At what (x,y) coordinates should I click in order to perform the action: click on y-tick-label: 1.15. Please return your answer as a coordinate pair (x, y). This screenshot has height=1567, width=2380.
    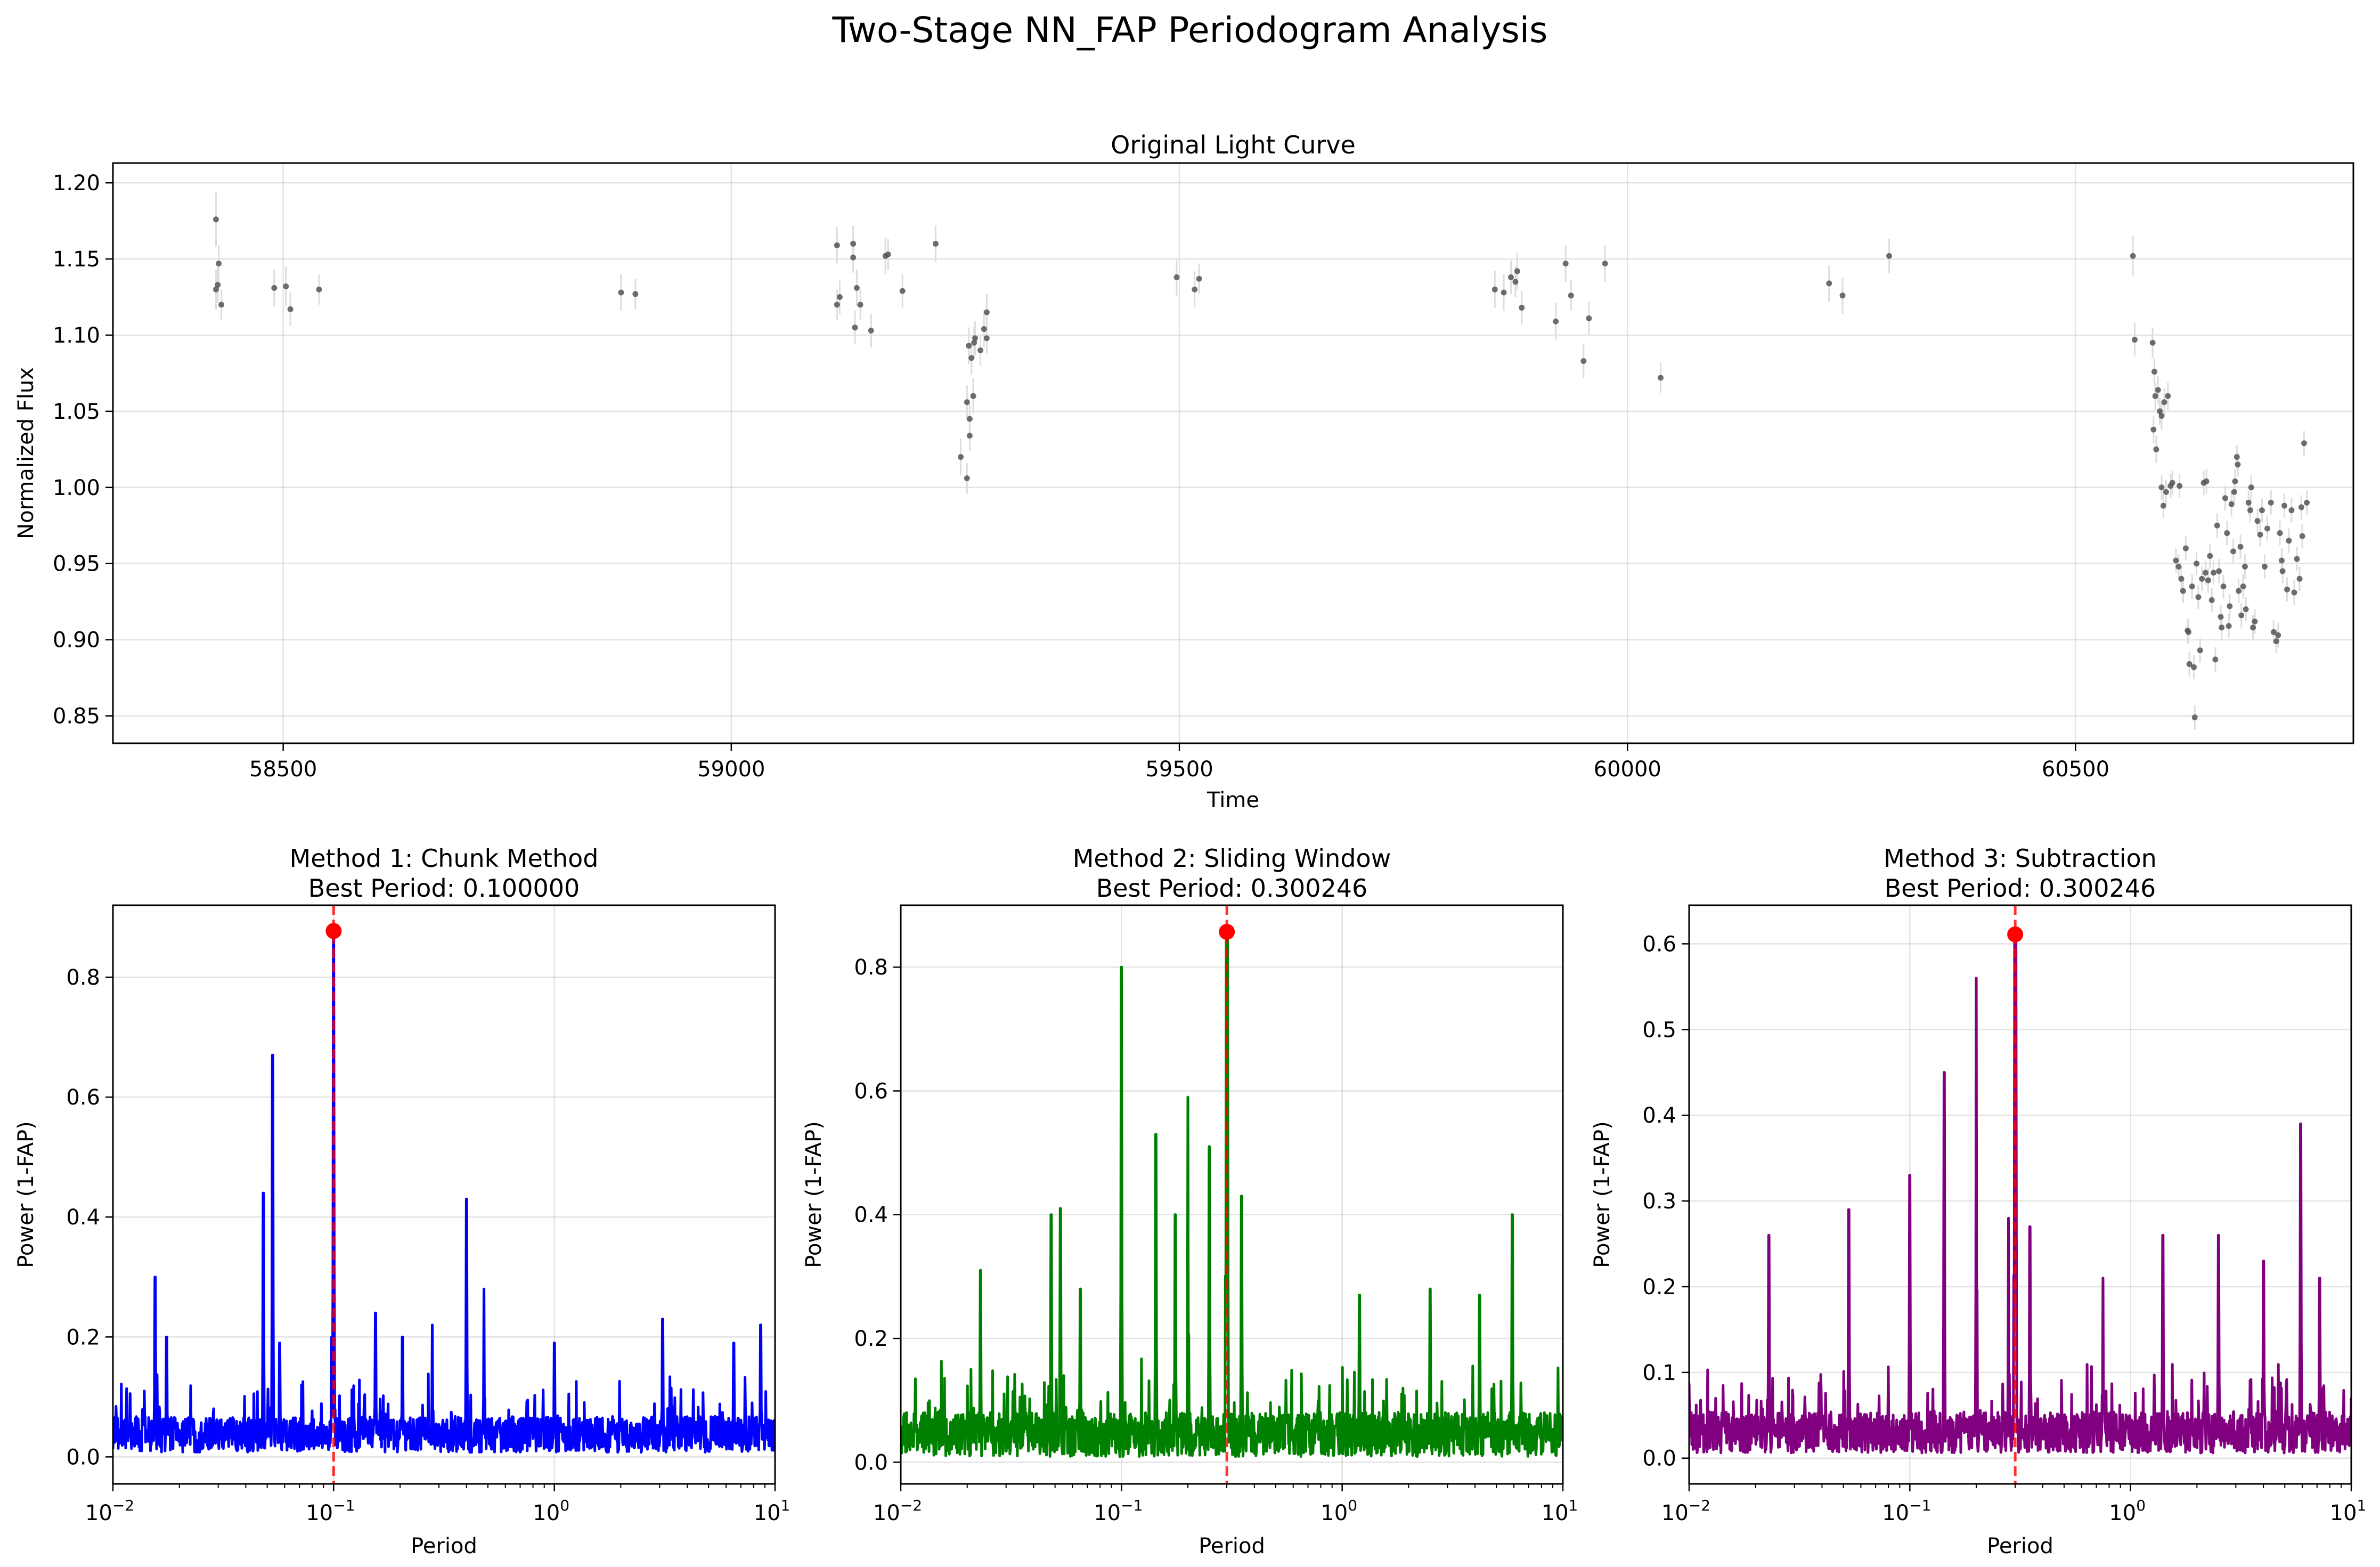
    Looking at the image, I should click on (76, 259).